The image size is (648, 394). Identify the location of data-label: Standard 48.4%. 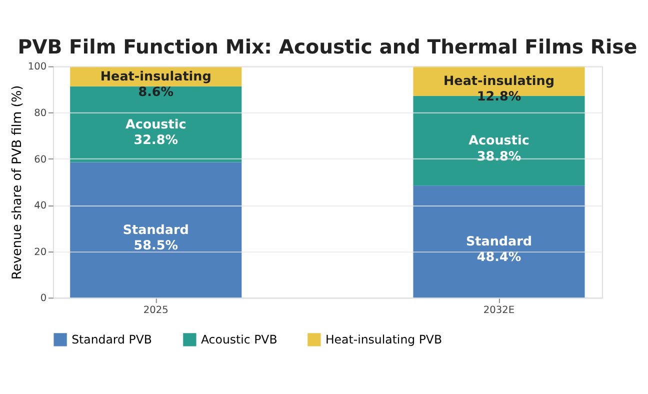
(499, 250).